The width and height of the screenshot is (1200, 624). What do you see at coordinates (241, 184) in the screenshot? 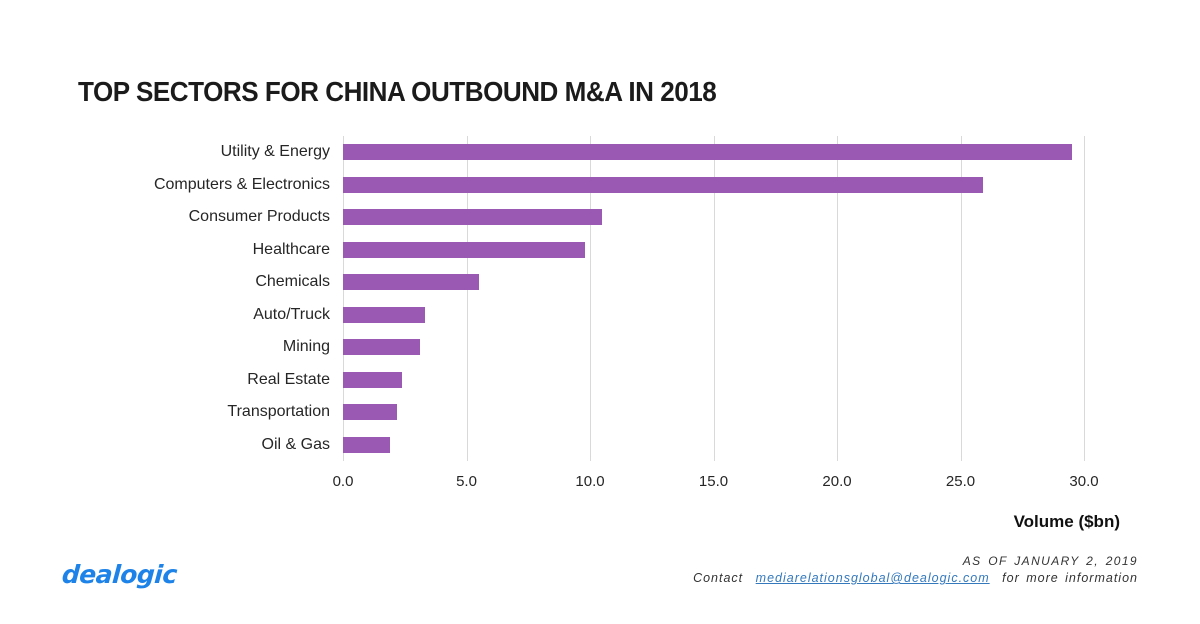
I see `category-label: Computers & Electronics` at bounding box center [241, 184].